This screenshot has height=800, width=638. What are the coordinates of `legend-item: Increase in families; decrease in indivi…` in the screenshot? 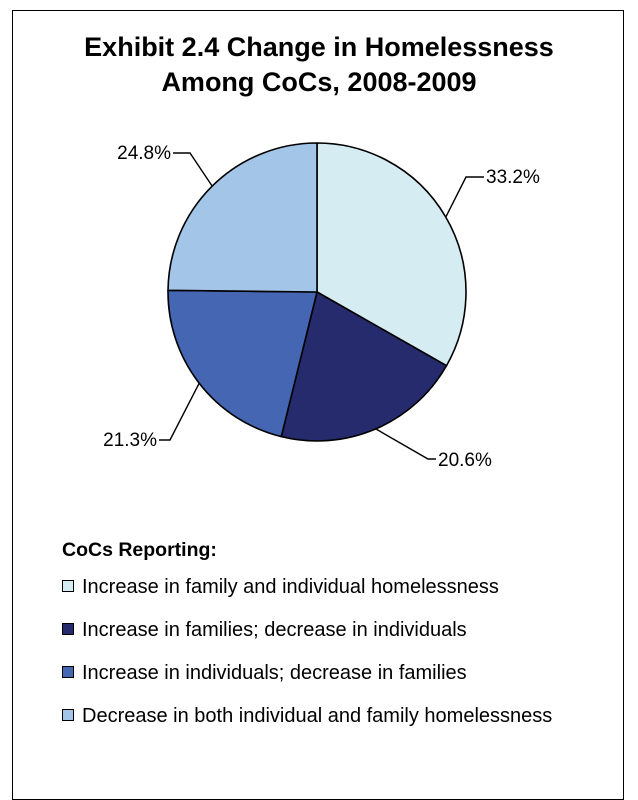 It's located at (342, 630).